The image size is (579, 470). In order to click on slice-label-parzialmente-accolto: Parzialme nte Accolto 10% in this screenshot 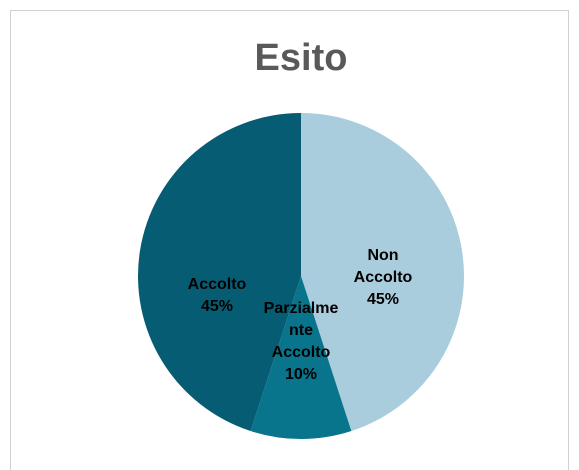, I will do `click(301, 341)`.